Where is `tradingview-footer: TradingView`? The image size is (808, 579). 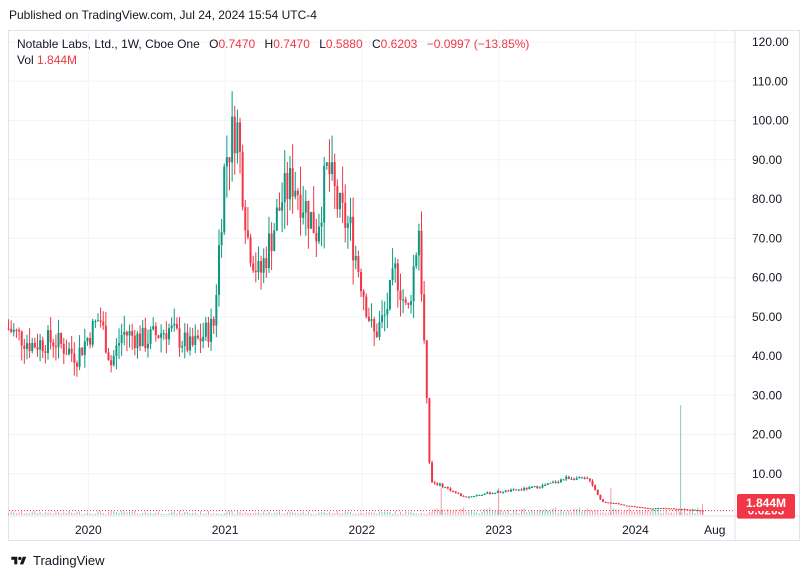
tradingview-footer: TradingView is located at coordinates (57, 560).